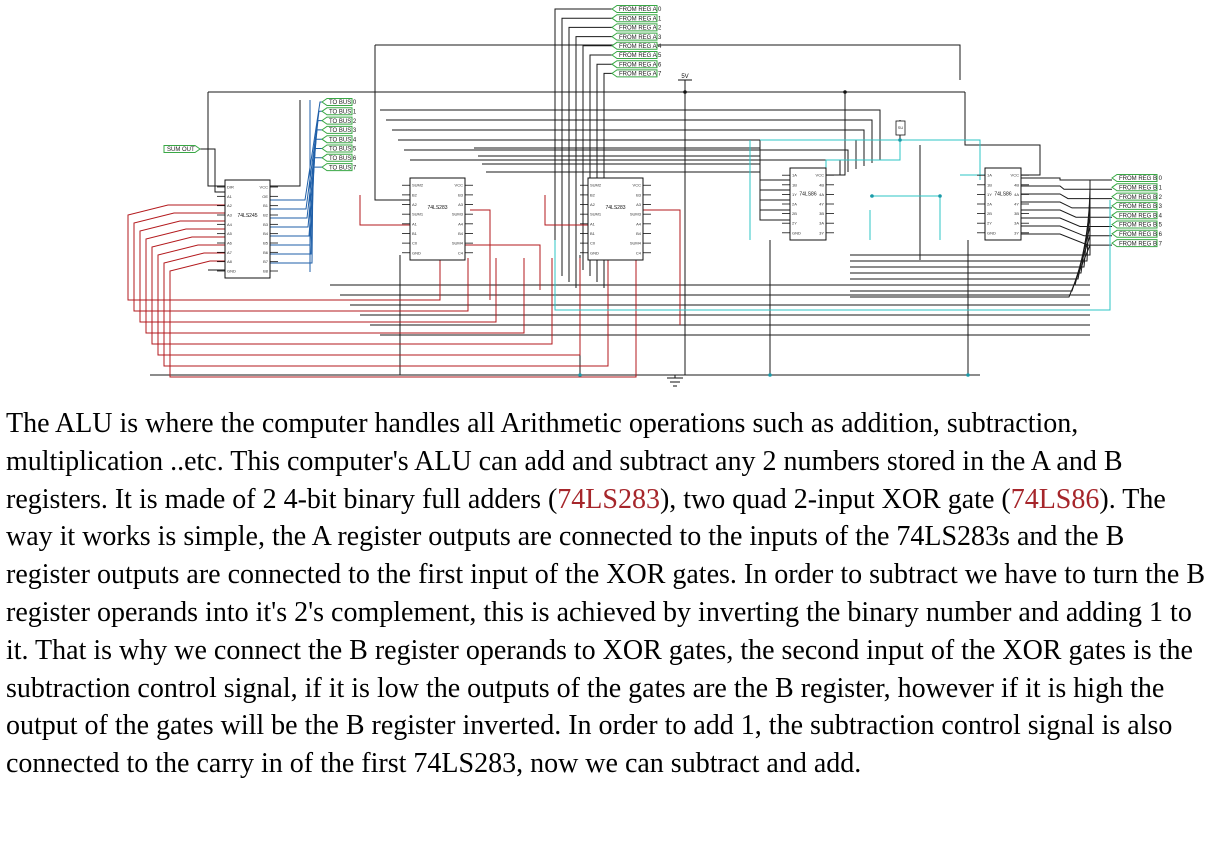 This screenshot has width=1210, height=857. Describe the element at coordinates (266, 224) in the screenshot. I see `chip-74ls245-pin-r-label-4: B3` at that location.